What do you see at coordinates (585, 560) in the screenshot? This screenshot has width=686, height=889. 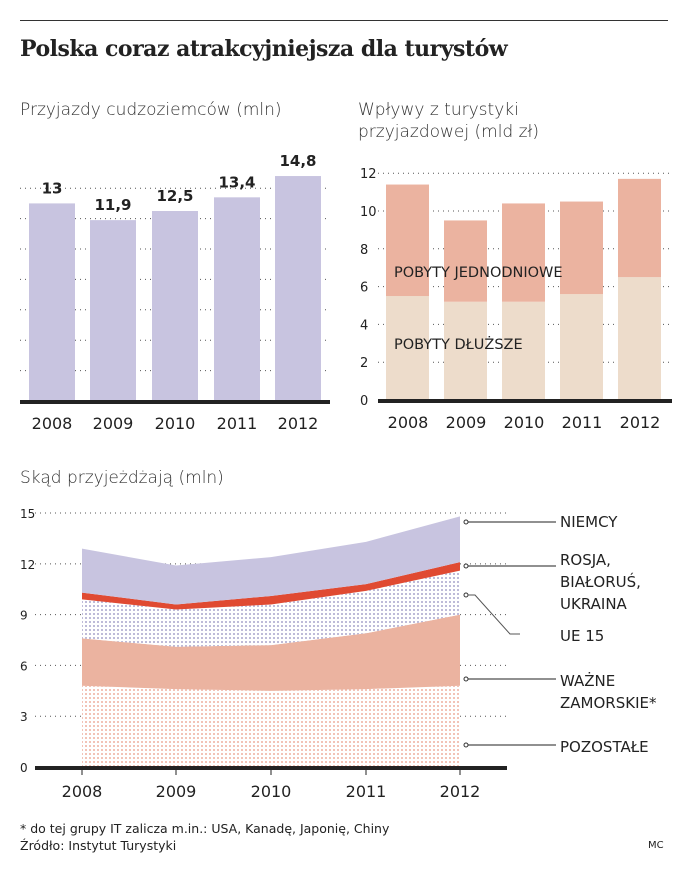 I see `series-label: ROSJA,` at bounding box center [585, 560].